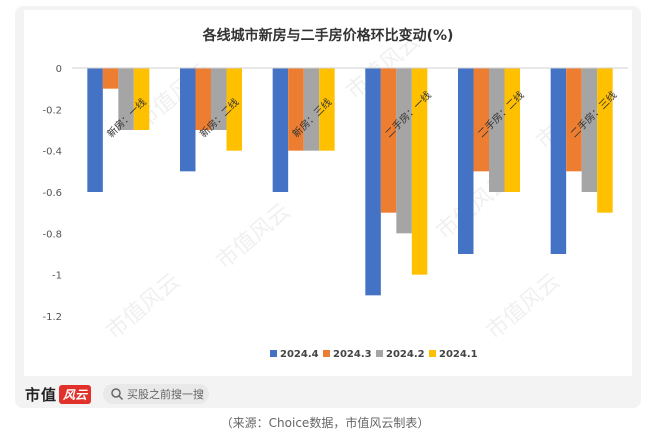 This screenshot has width=650, height=439. Describe the element at coordinates (299, 354) in the screenshot. I see `legend-label: 2024.4` at that location.